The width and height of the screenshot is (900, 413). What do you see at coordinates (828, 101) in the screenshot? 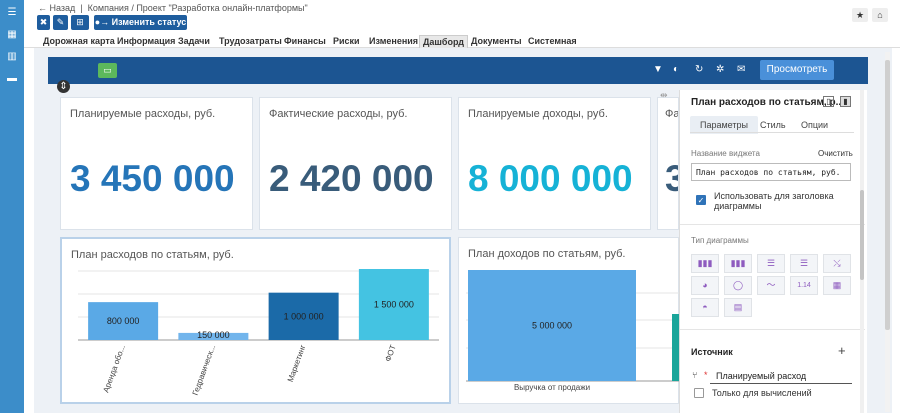
I see `copy-icon: ▯` at bounding box center [828, 101].